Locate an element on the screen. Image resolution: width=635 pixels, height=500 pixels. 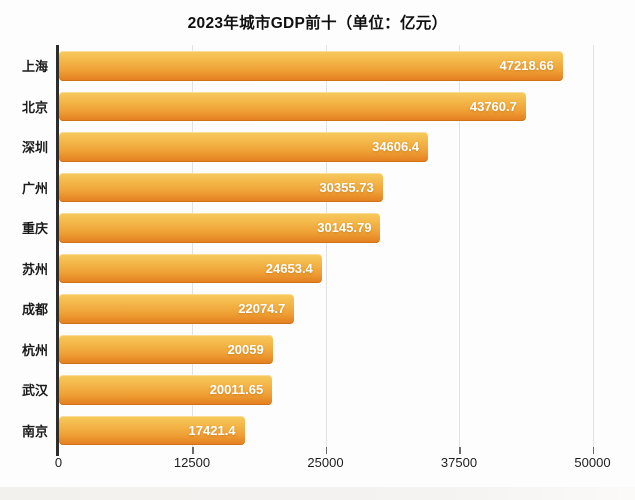
y-axis-line is located at coordinates (57, 250).